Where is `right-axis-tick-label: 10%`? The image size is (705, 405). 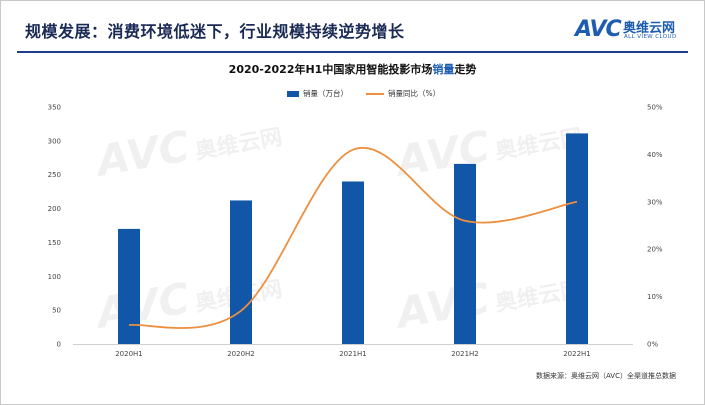
right-axis-tick-label: 10% is located at coordinates (655, 297).